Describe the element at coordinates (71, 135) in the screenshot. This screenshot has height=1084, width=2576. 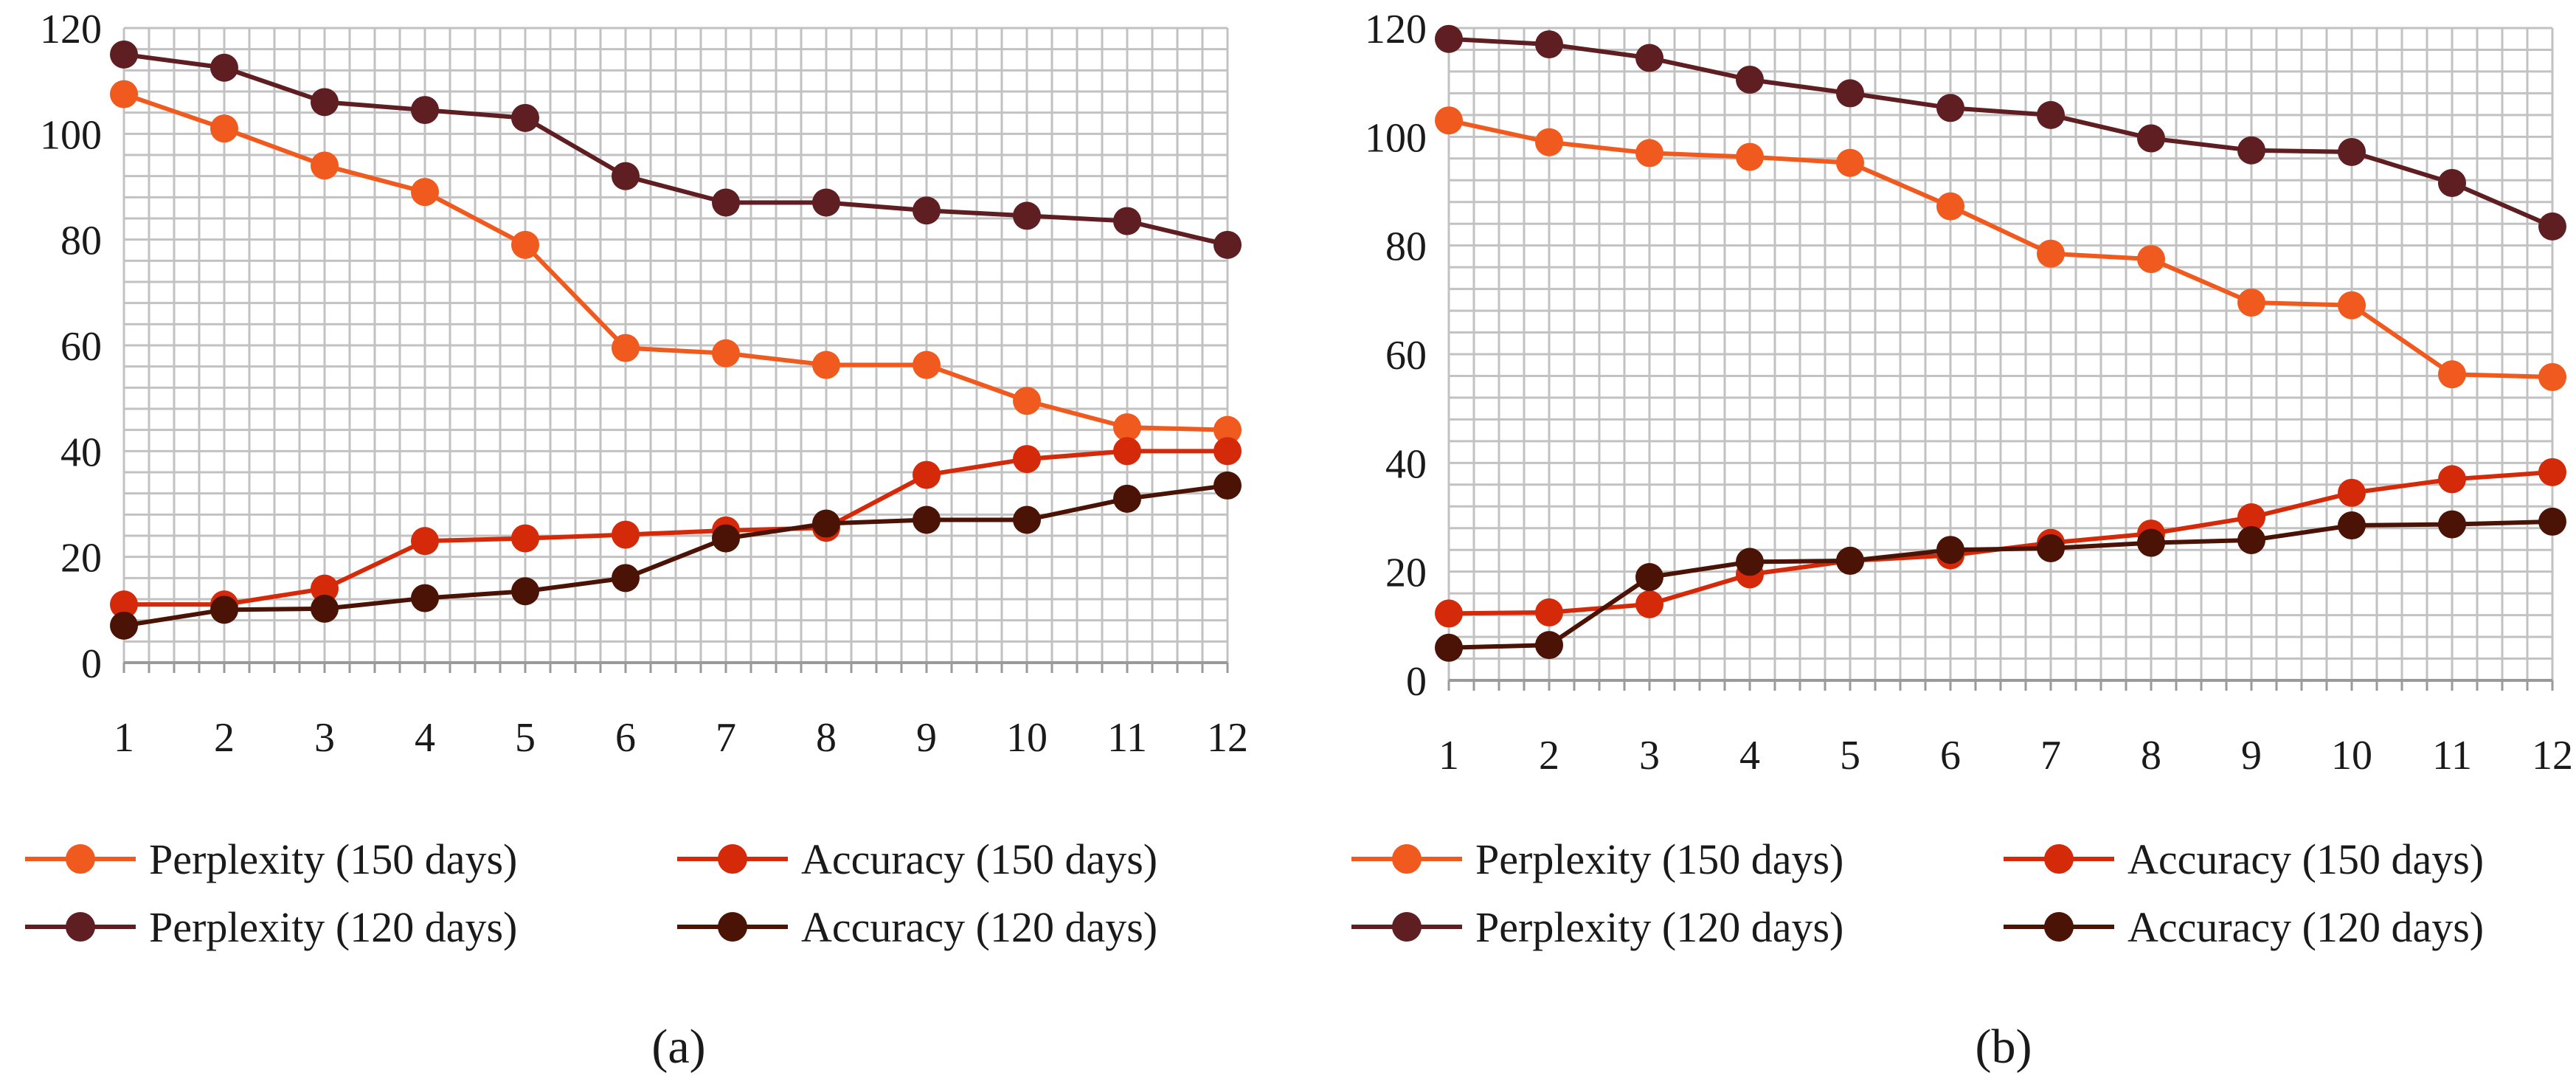
I see `y-tick-label: 100` at that location.